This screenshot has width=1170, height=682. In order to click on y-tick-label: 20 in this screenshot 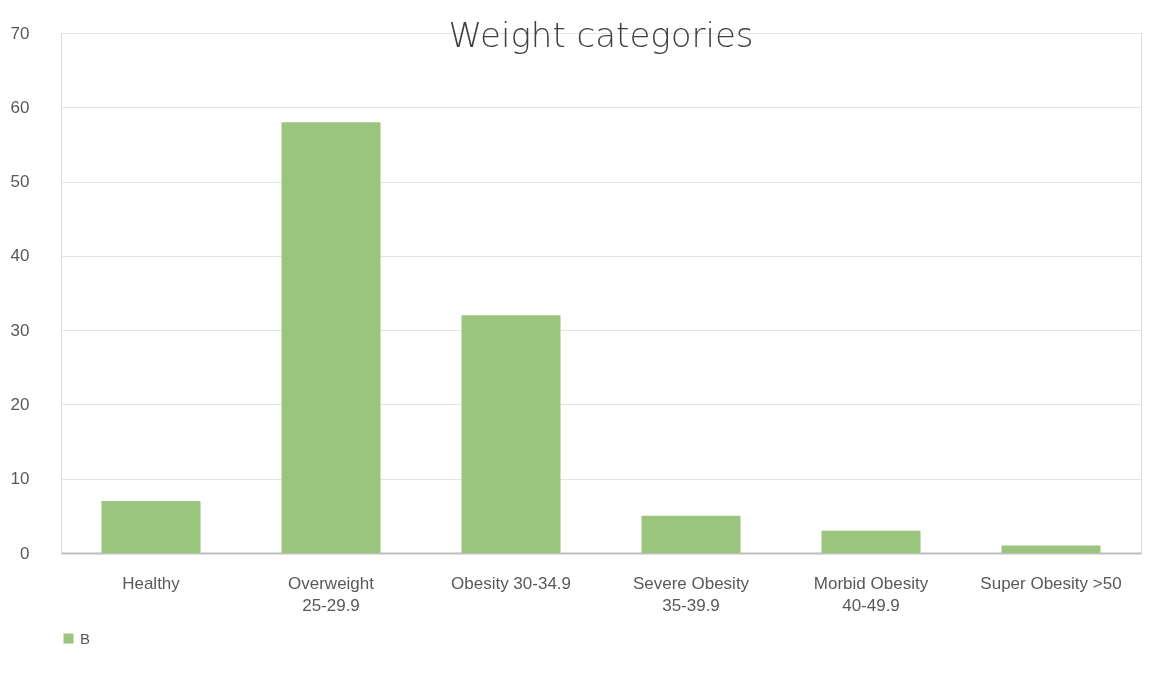, I will do `click(20, 404)`.